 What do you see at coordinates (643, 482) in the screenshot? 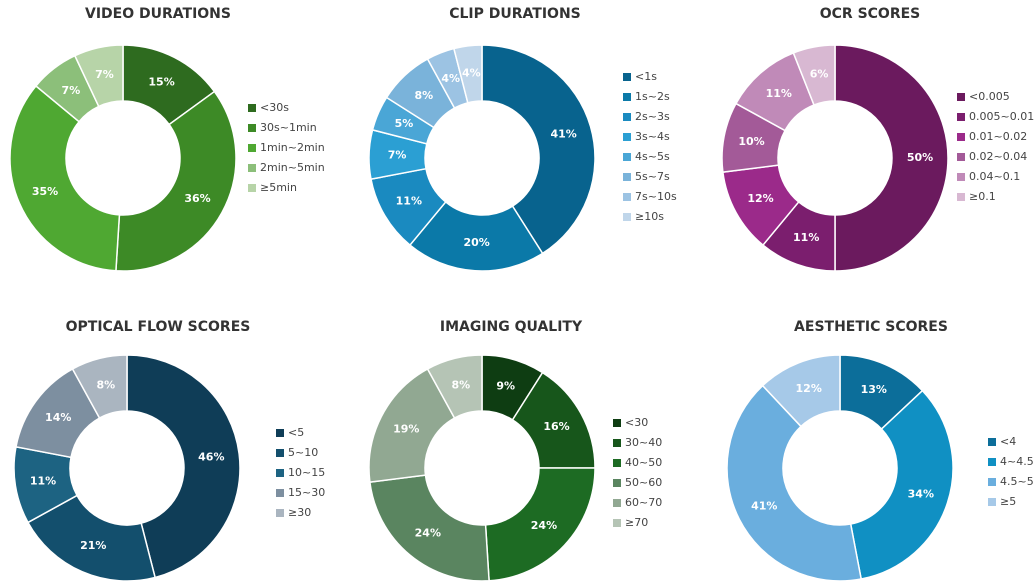
I see `legend-label: 50~60` at bounding box center [643, 482].